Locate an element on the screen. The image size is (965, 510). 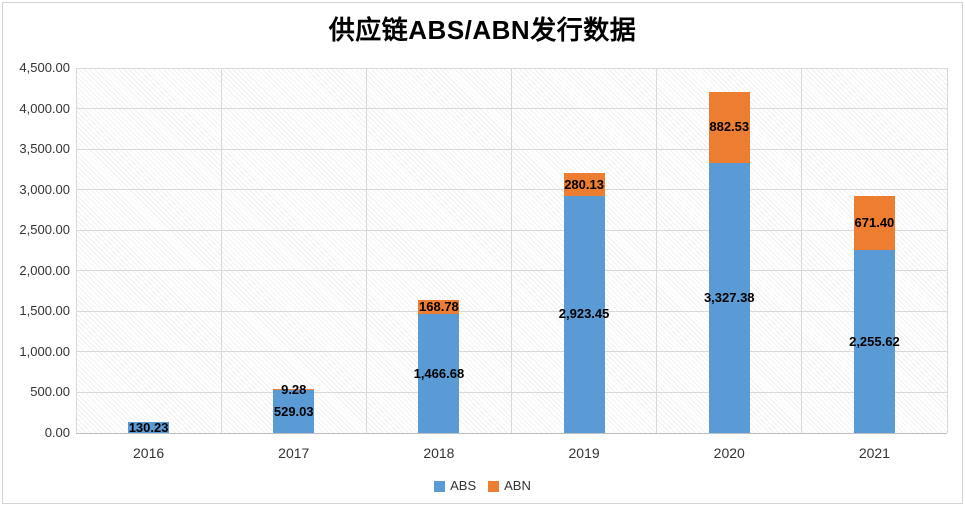
bar-label-abs-2018: 1,466.68 is located at coordinates (439, 373).